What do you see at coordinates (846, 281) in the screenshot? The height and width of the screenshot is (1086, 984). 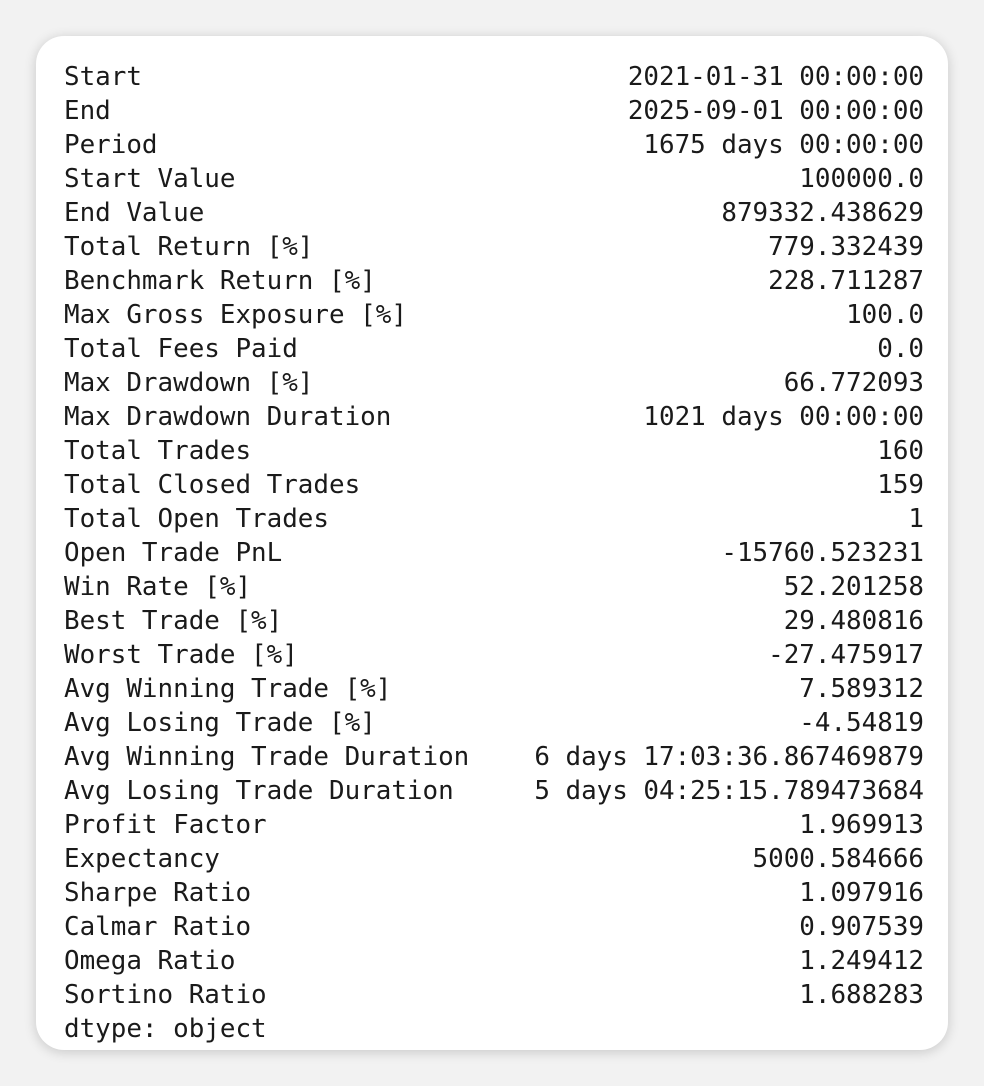 I see `stat-value: 228.711287` at bounding box center [846, 281].